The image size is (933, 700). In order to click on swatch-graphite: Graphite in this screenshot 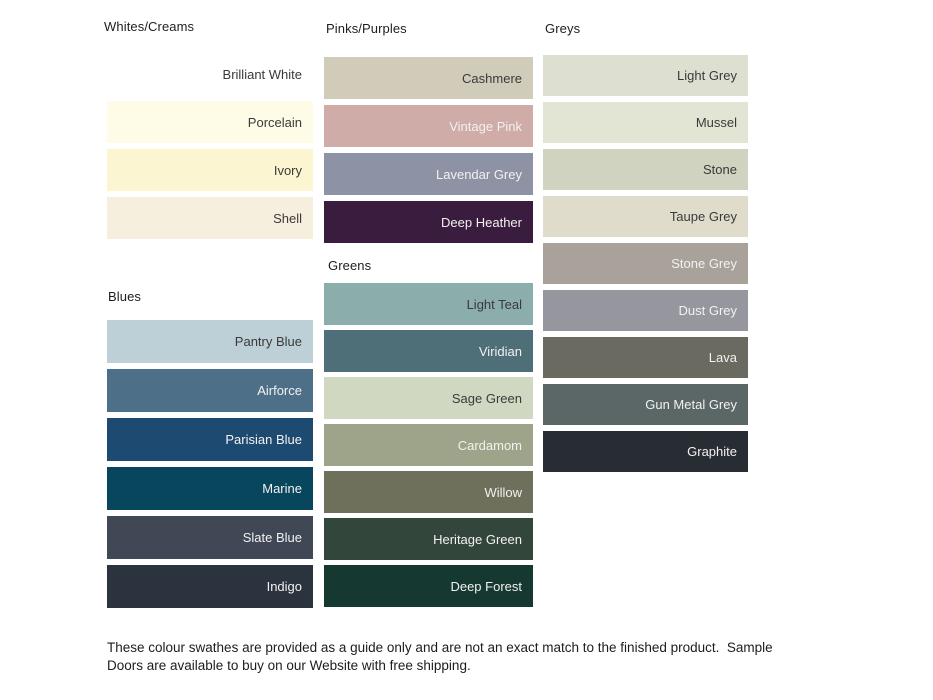, I will do `click(645, 451)`.